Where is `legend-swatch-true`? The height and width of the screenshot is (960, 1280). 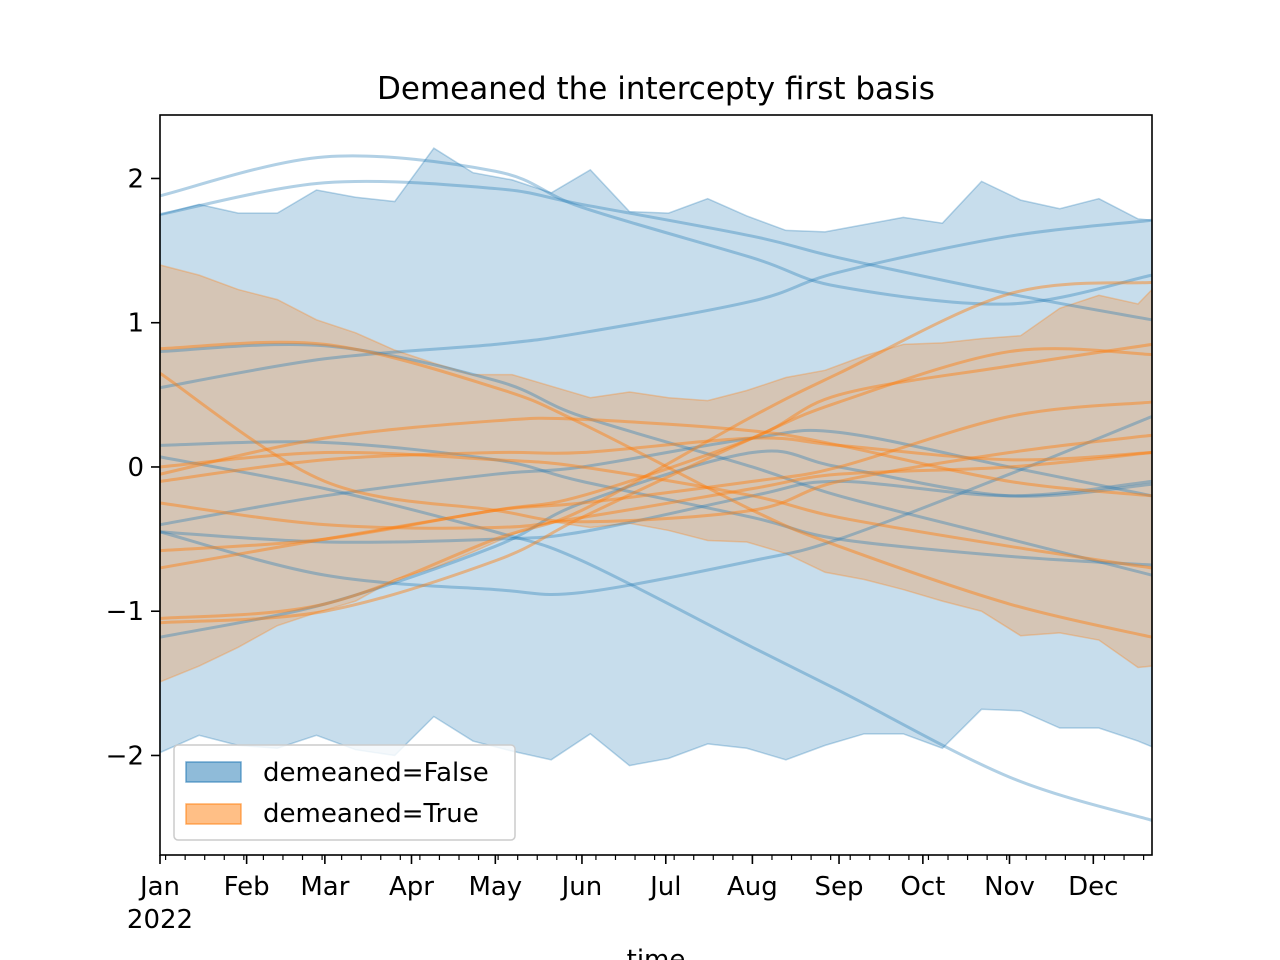 legend-swatch-true is located at coordinates (213, 814).